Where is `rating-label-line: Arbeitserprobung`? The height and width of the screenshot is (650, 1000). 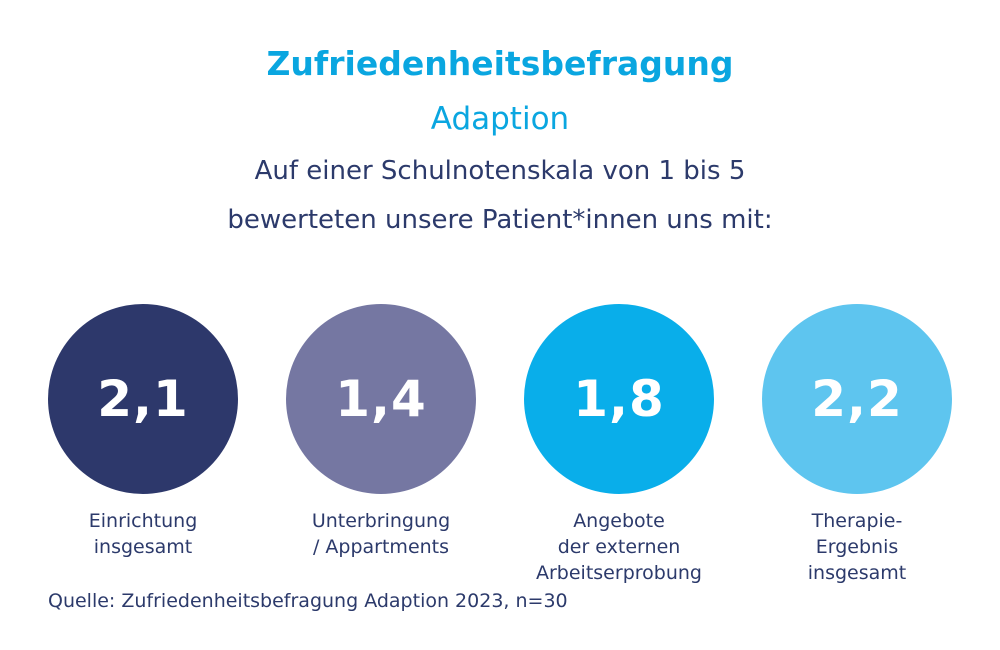
rating-label-line: Arbeitserprobung is located at coordinates (619, 573).